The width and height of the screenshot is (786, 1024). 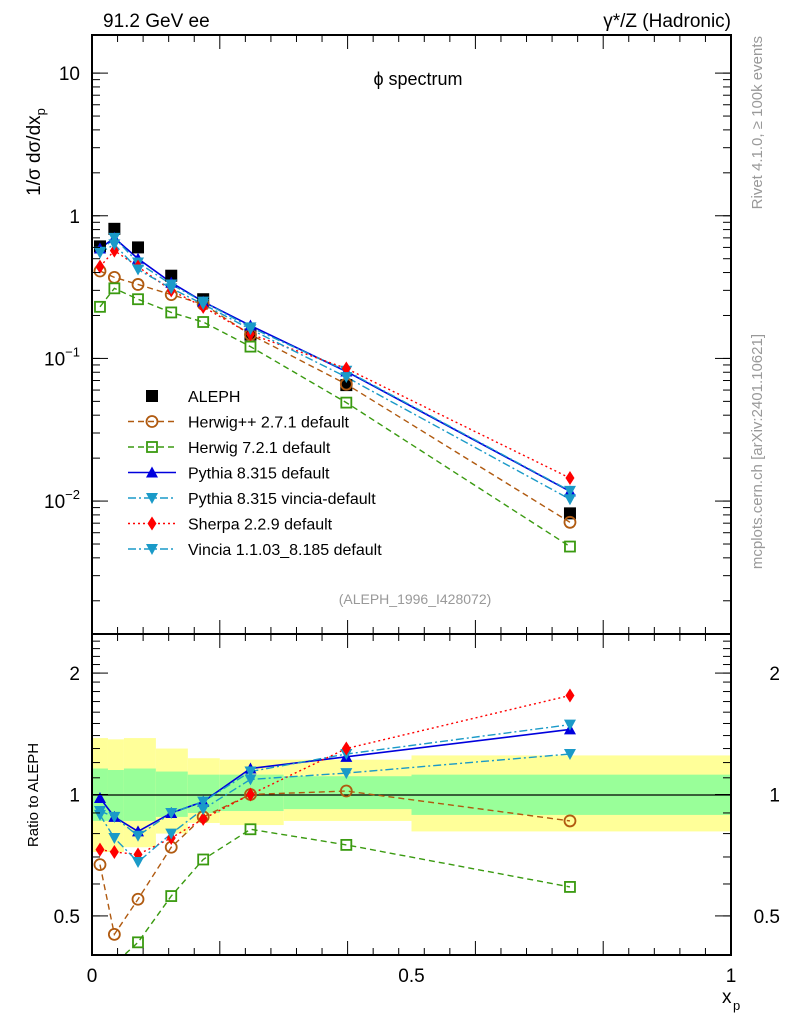 I want to click on y-tick-label: 10, so click(x=69, y=74).